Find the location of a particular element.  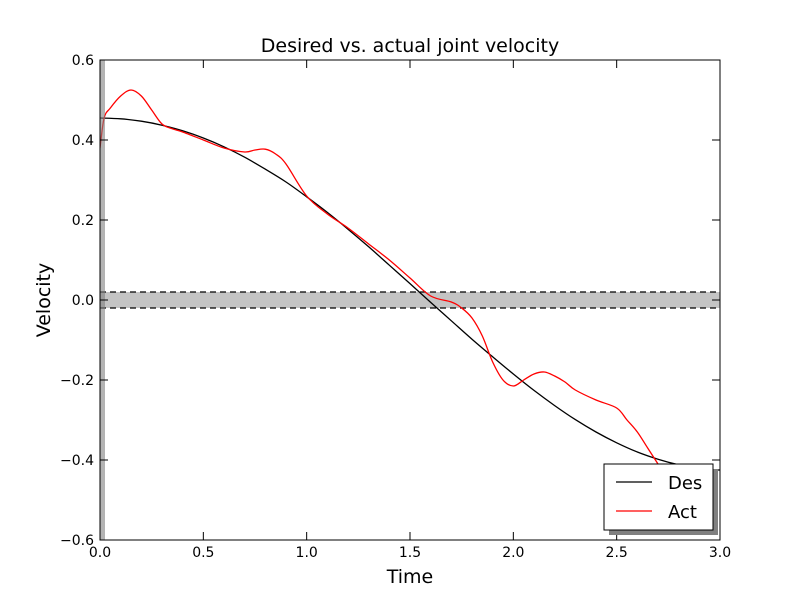

x-tick-label: 0.0 is located at coordinates (100, 553).